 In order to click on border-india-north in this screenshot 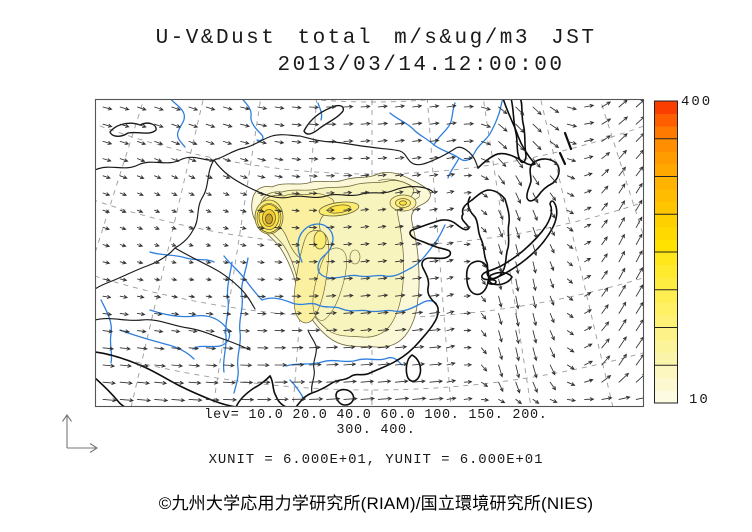, I will do `click(173, 334)`.